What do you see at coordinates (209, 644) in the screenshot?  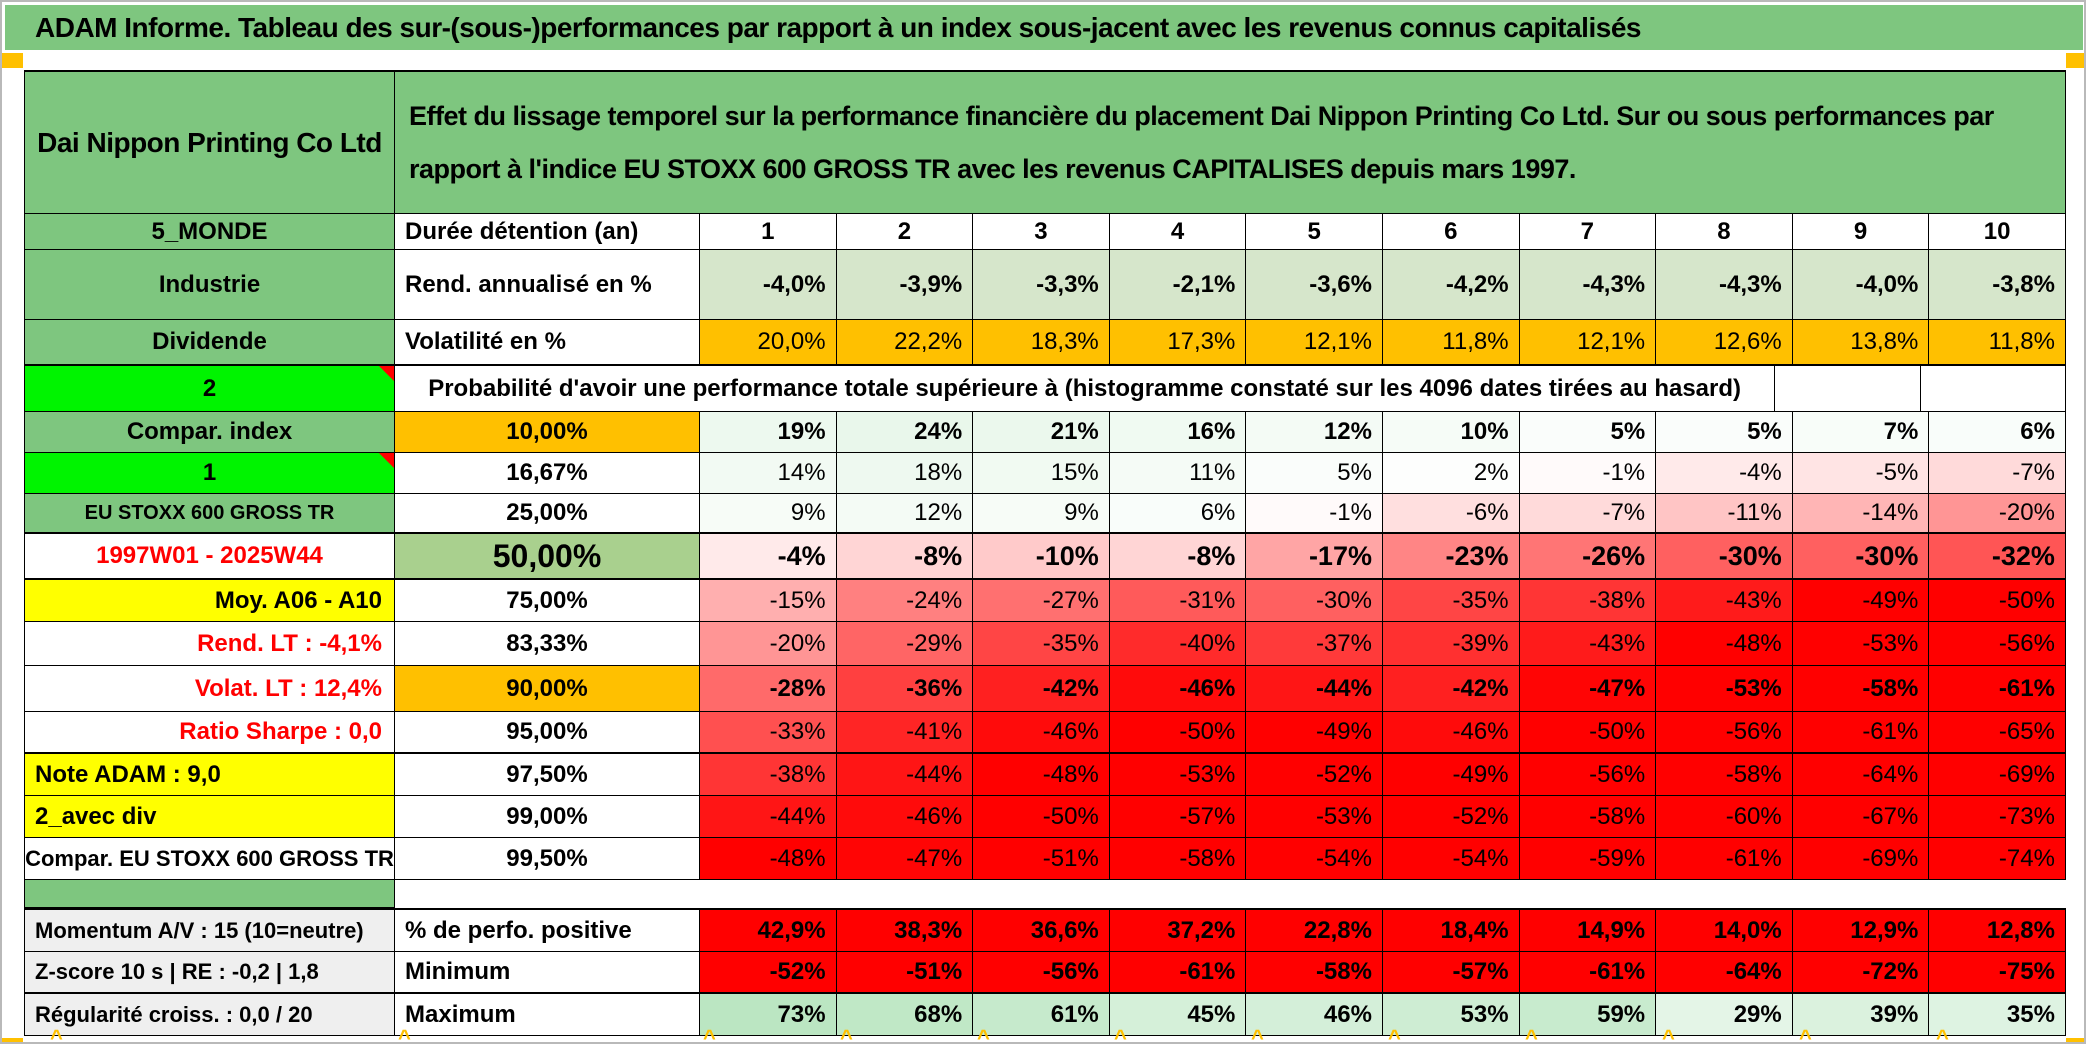 I see `row-label-p83: Rend. LT : -4,1%` at bounding box center [209, 644].